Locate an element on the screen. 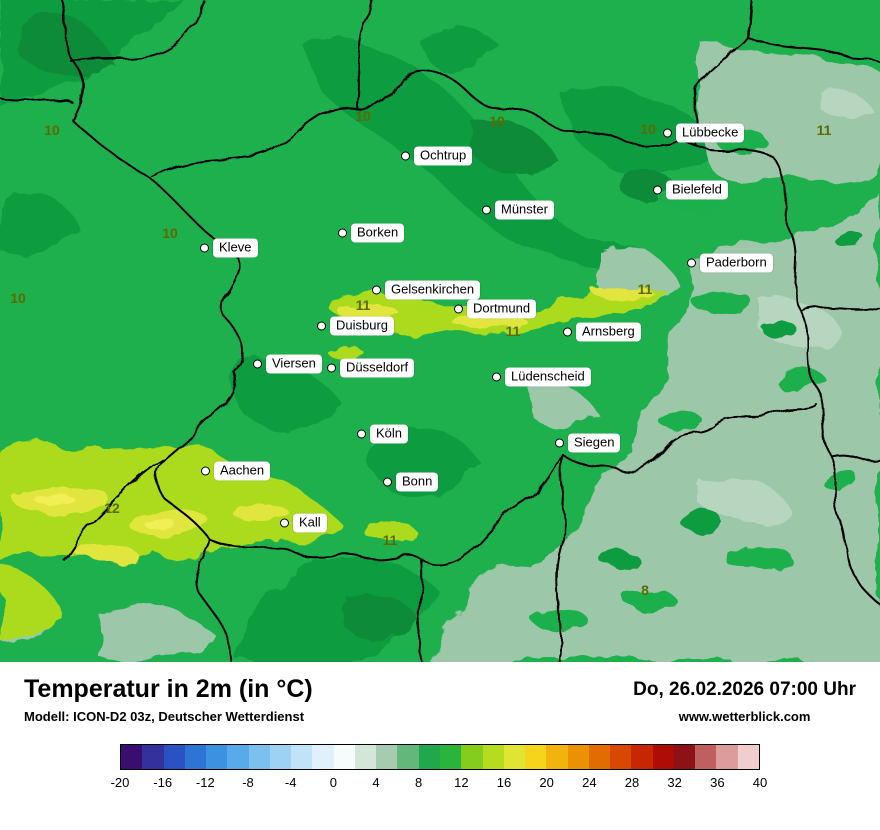 This screenshot has width=880, height=830. legend-colorbar is located at coordinates (440, 757).